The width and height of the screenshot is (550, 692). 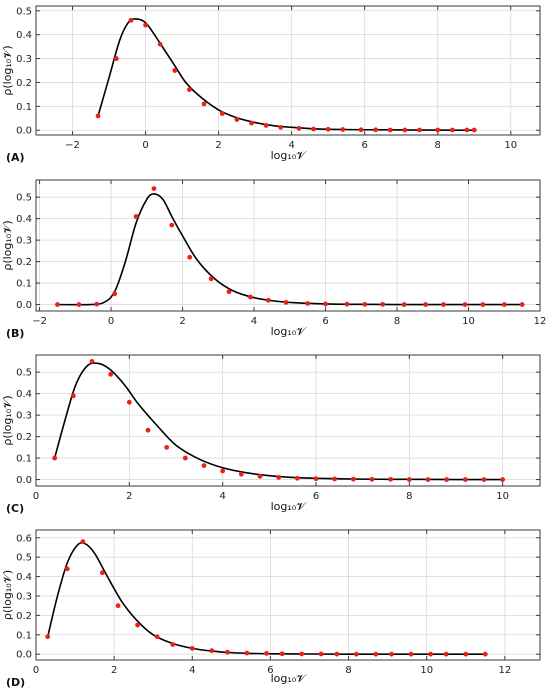 What do you see at coordinates (15, 508) in the screenshot?
I see `panel-label: (C)` at bounding box center [15, 508].